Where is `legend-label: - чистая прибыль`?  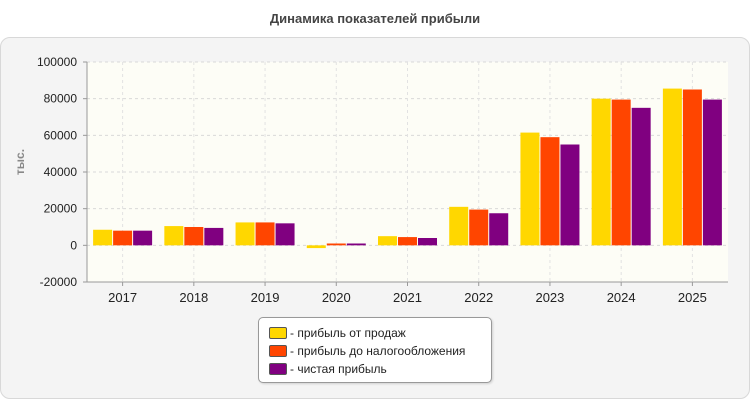
legend-label: - чистая прибыль is located at coordinates (338, 369).